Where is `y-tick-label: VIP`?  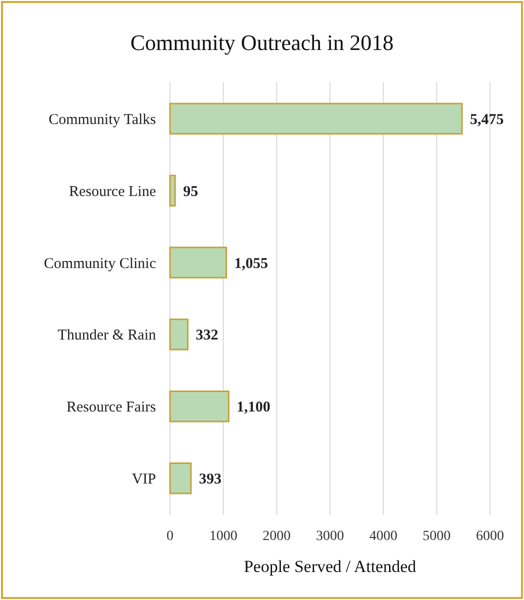
y-tick-label: VIP is located at coordinates (144, 480).